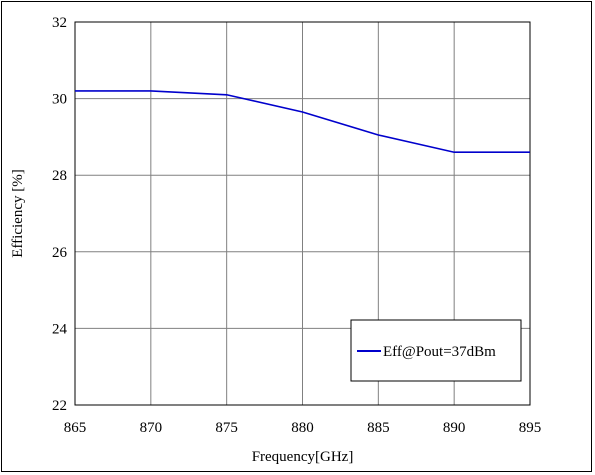 The image size is (595, 475). Describe the element at coordinates (60, 329) in the screenshot. I see `y-tick-label: 24` at that location.